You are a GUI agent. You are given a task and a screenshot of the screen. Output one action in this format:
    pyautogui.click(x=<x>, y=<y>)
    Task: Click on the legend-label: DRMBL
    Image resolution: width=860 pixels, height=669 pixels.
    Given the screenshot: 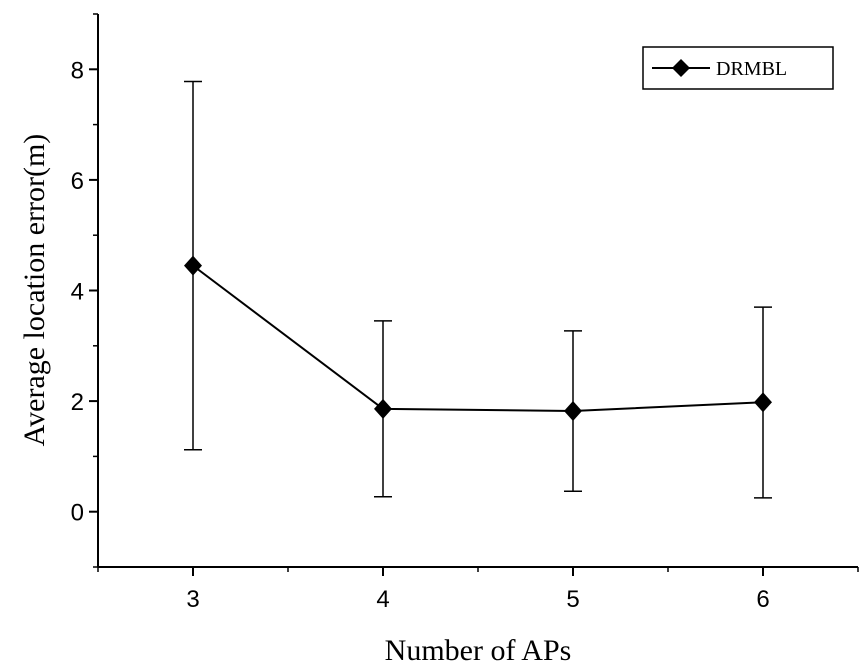 What is the action you would take?
    pyautogui.click(x=751, y=69)
    